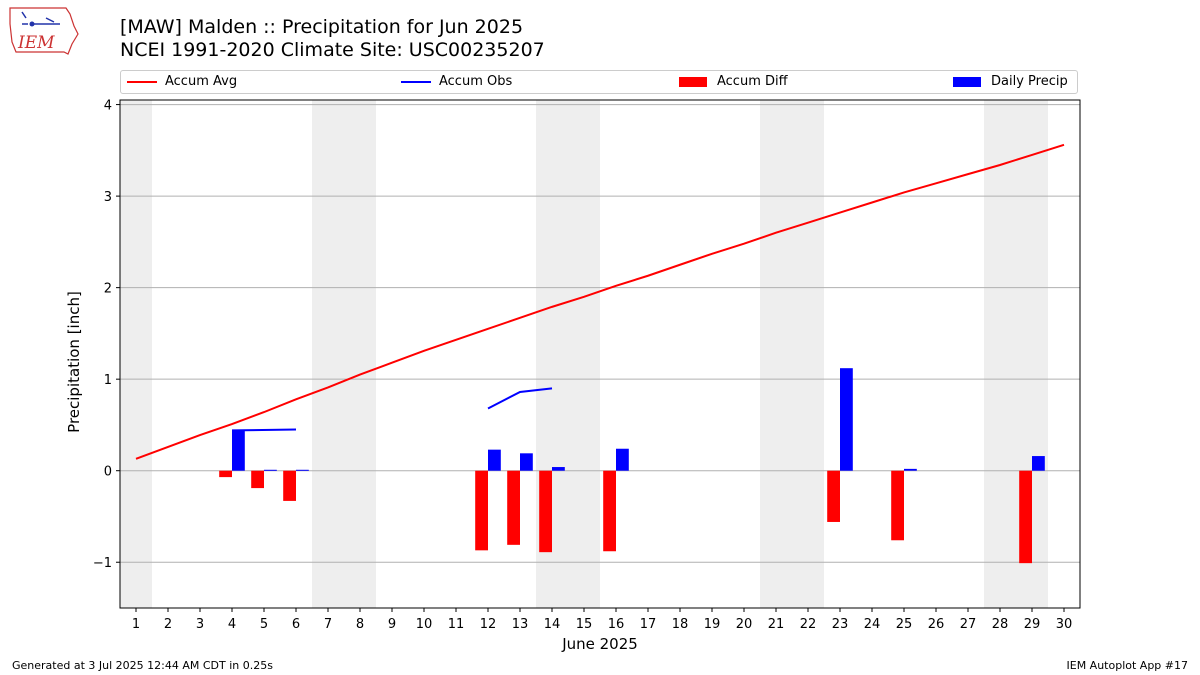 This screenshot has width=1200, height=675. I want to click on x-tick-label: 27, so click(968, 624).